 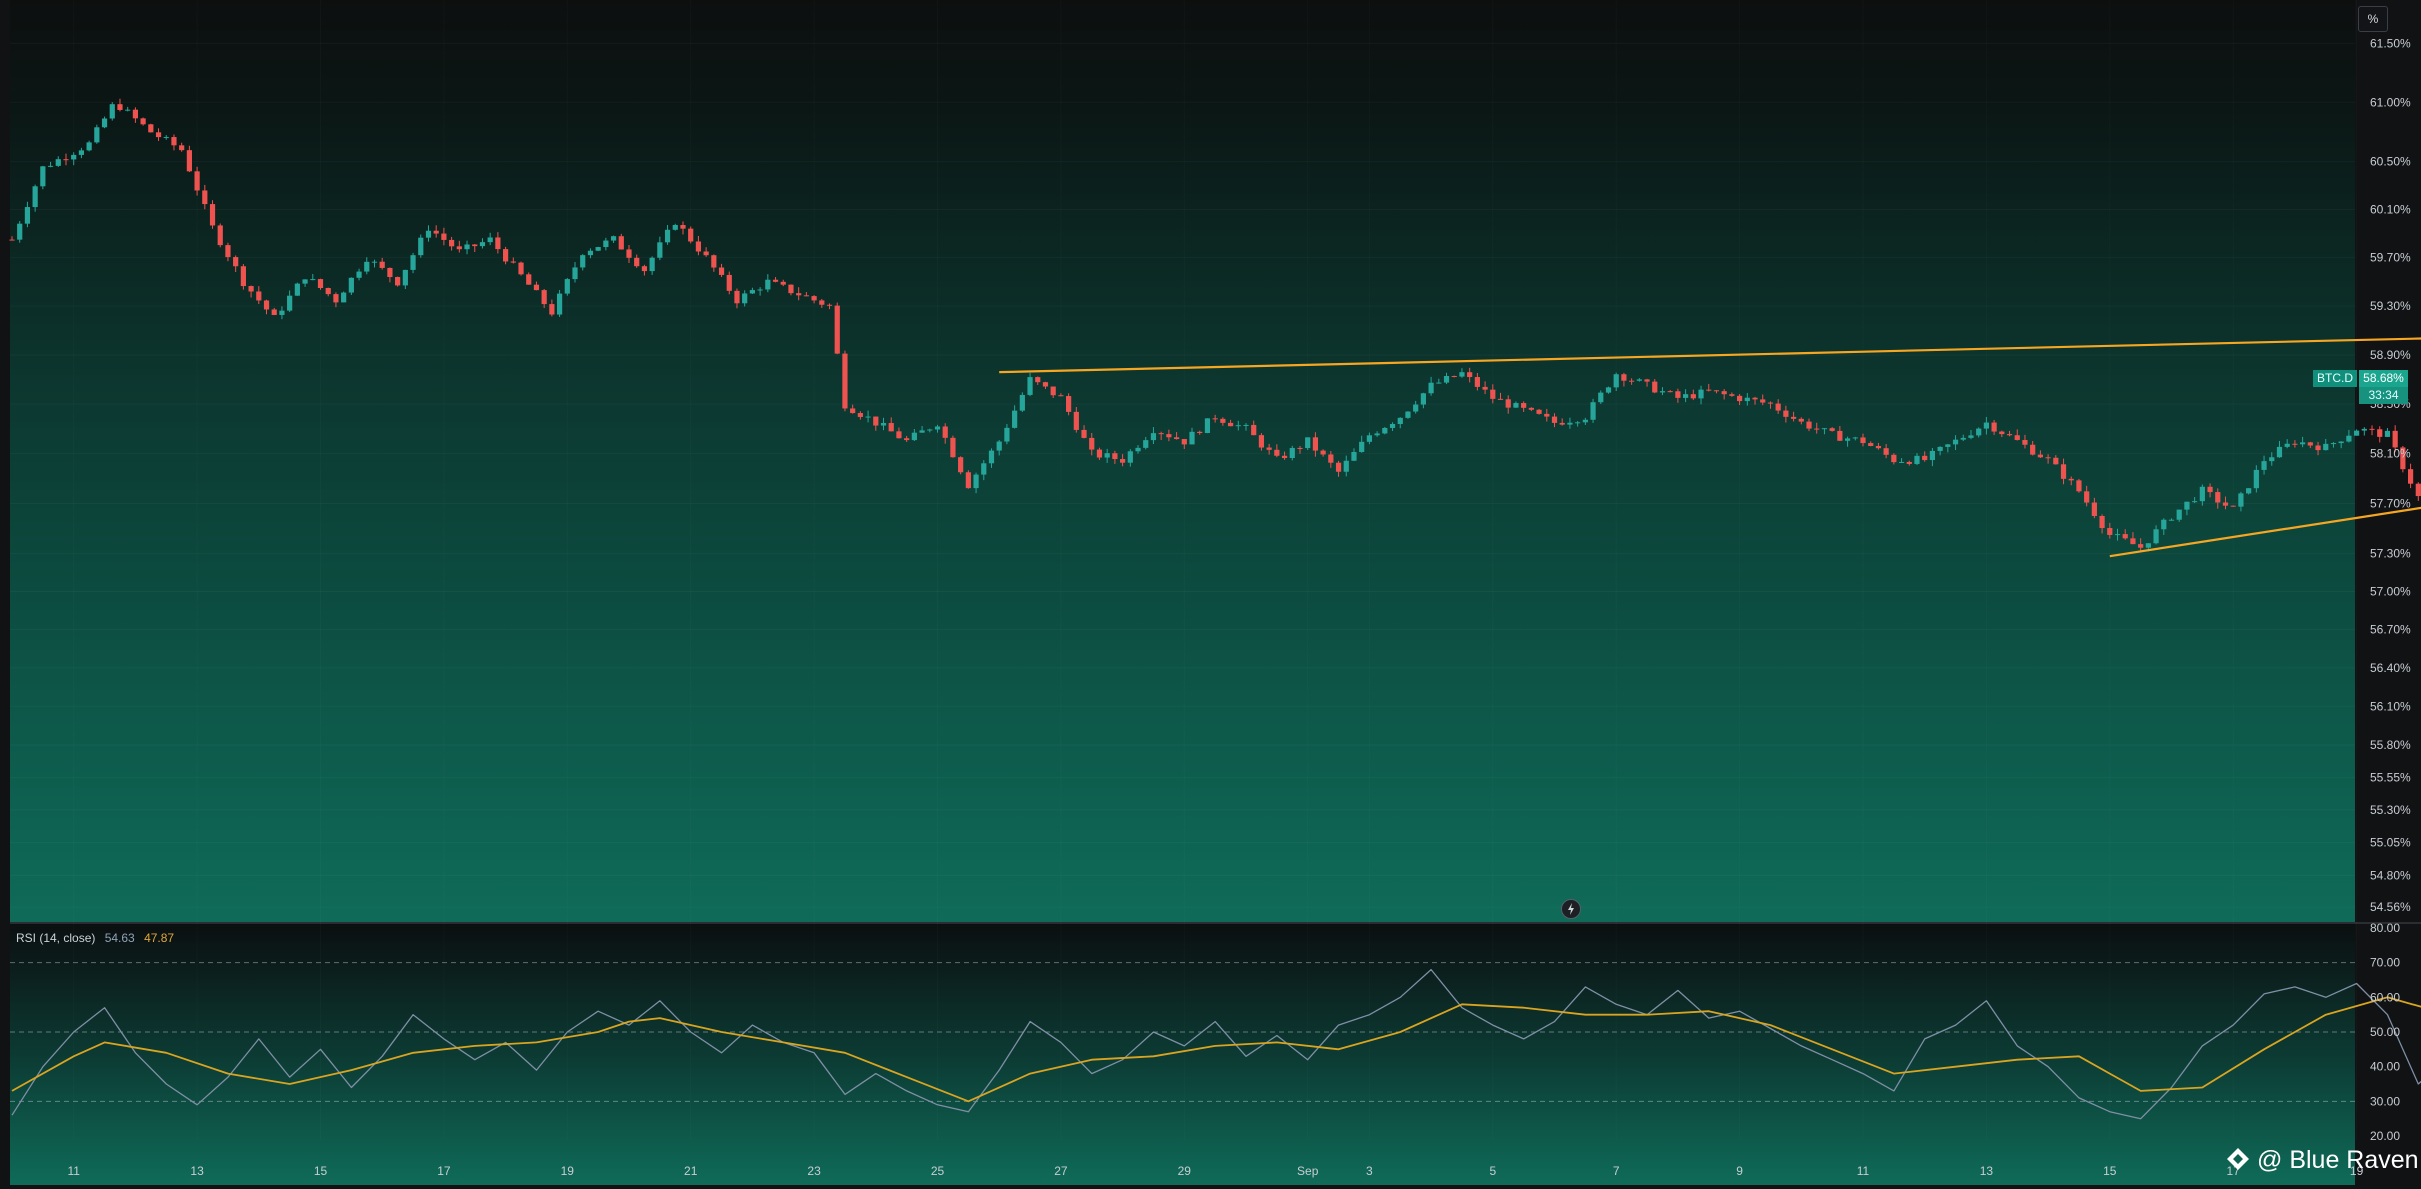 I want to click on time-tick-label: 11, so click(x=73, y=1171).